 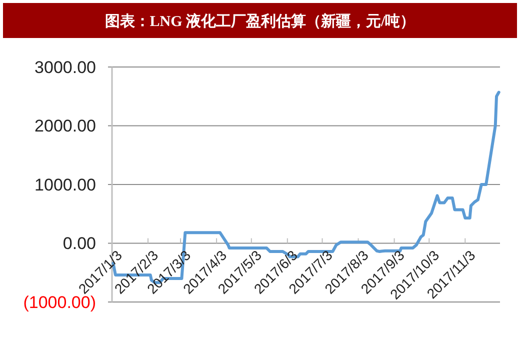 What do you see at coordinates (65, 67) in the screenshot?
I see `y-tick-label: 3000.00` at bounding box center [65, 67].